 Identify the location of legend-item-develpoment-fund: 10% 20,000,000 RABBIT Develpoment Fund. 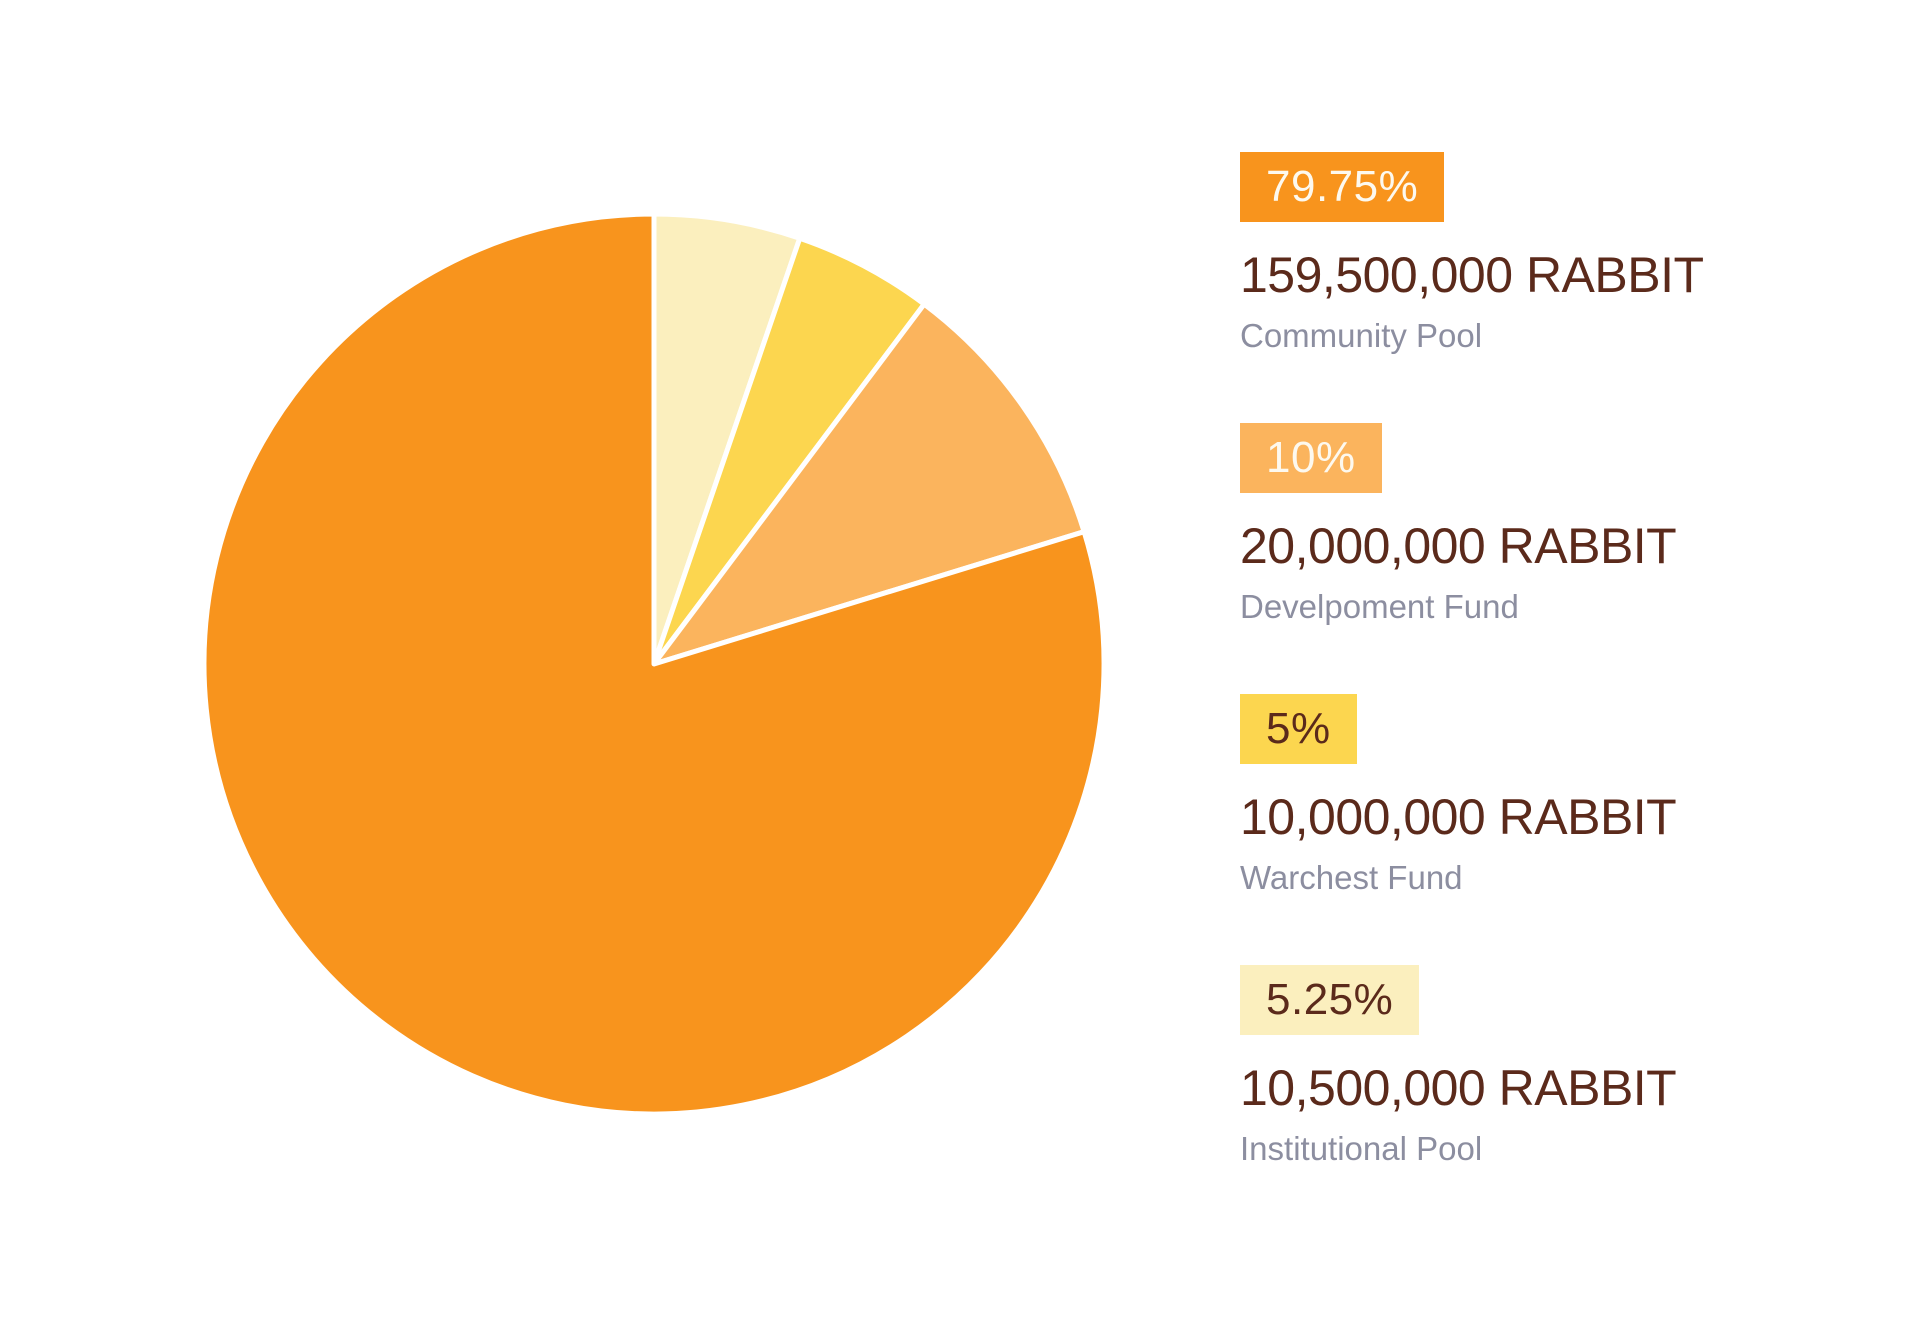
(1472, 525).